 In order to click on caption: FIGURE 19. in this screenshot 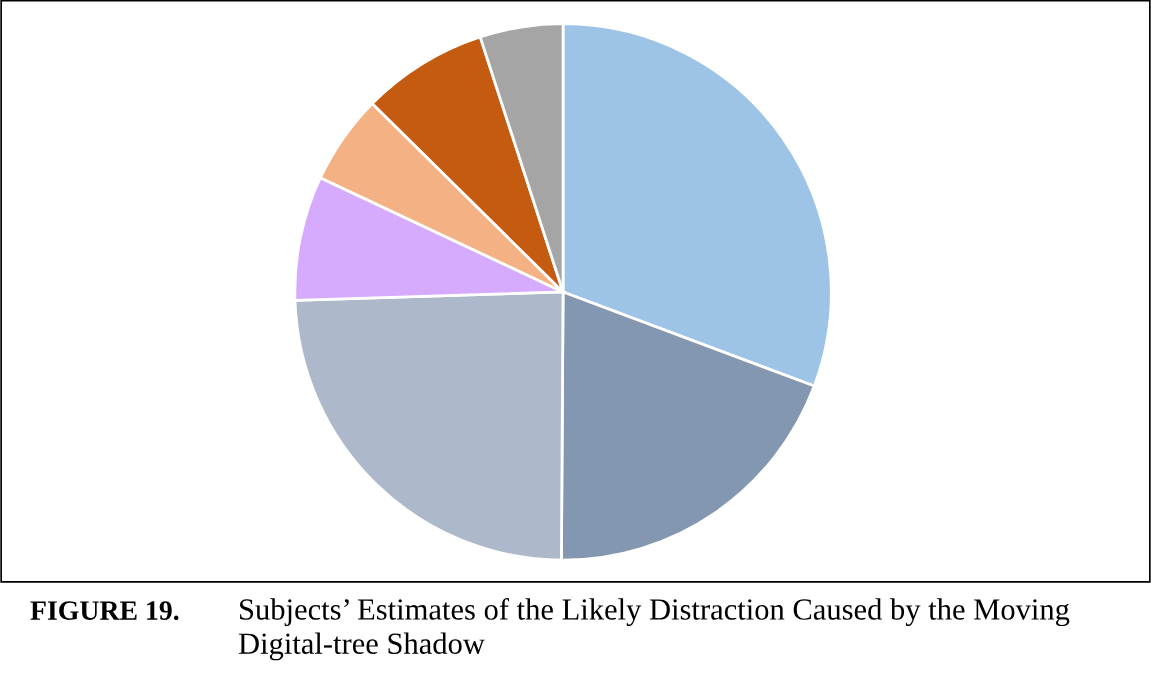, I will do `click(104, 611)`.